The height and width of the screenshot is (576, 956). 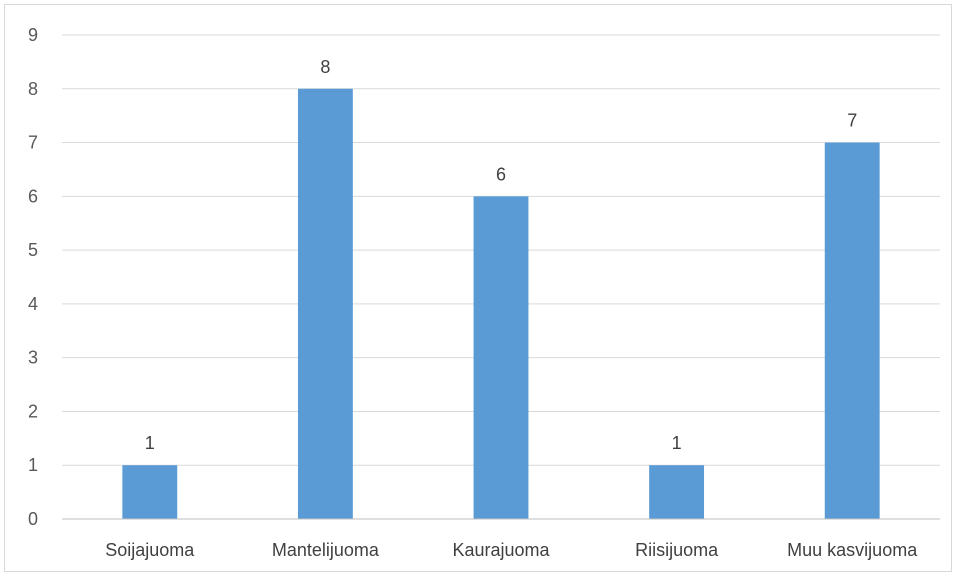 I want to click on x-tick-label: Mantelijuoma, so click(x=326, y=550).